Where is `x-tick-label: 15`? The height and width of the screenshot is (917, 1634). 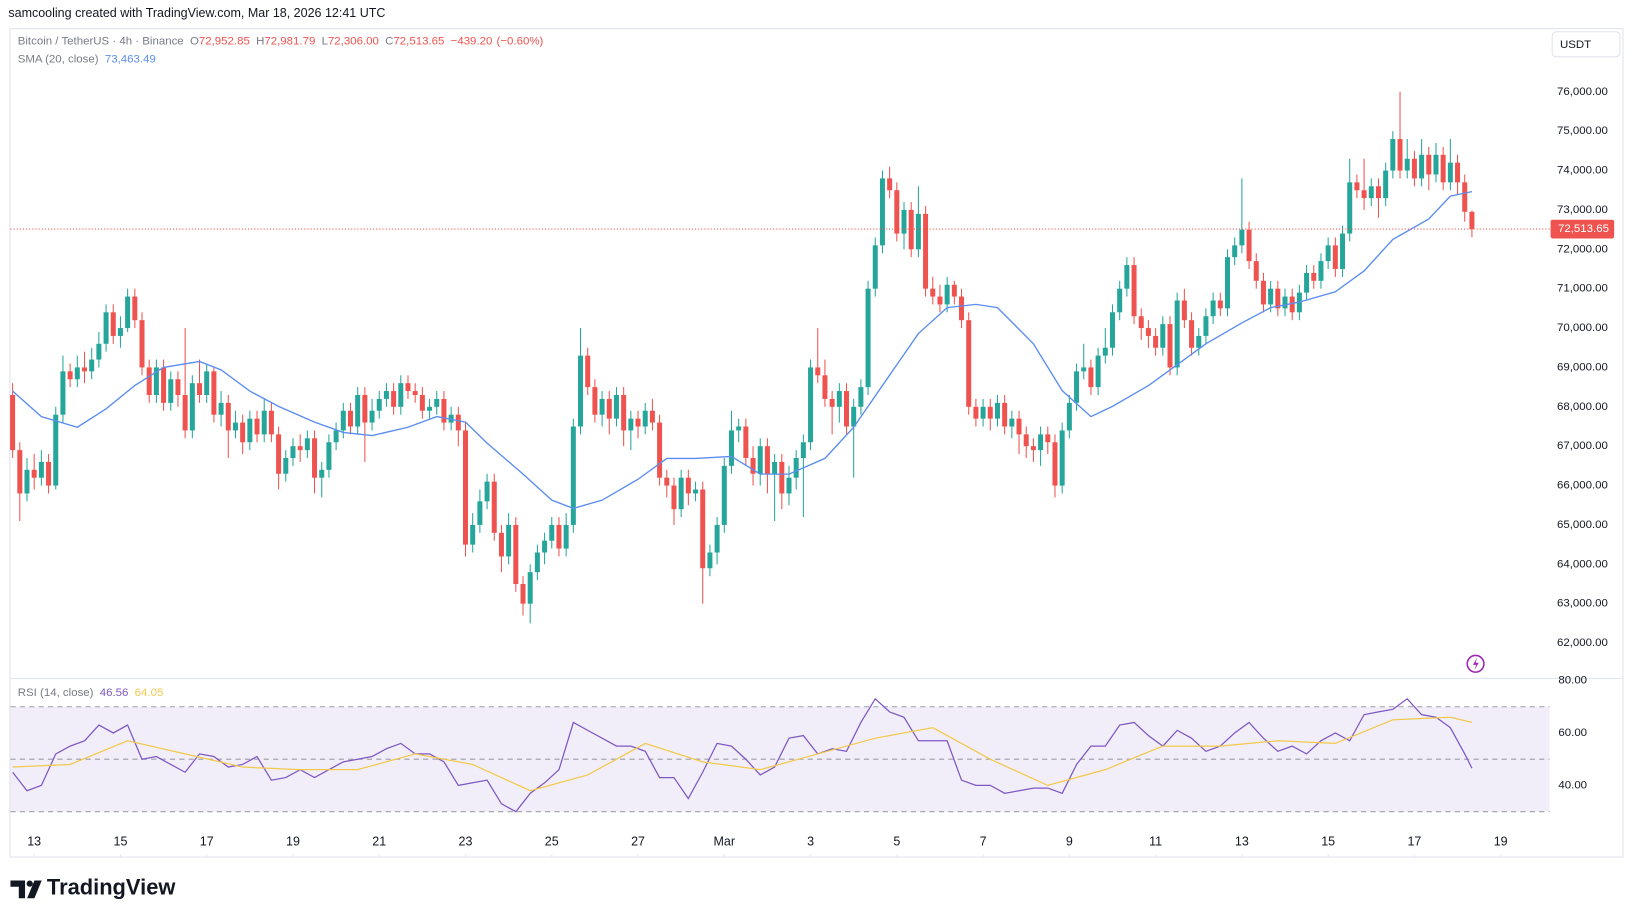 x-tick-label: 15 is located at coordinates (1328, 841).